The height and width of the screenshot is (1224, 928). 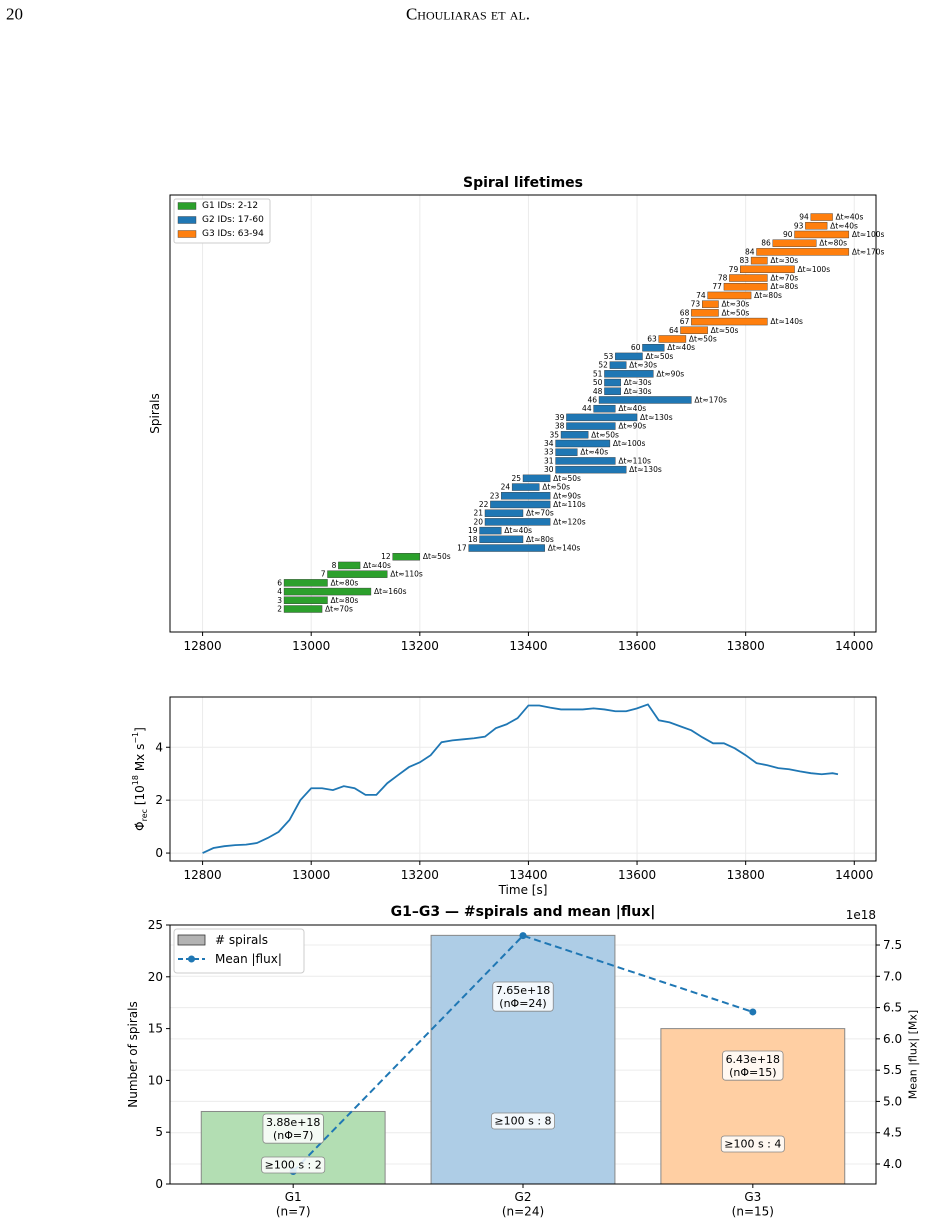 What do you see at coordinates (484, 504) in the screenshot?
I see `spiral-id: 22` at bounding box center [484, 504].